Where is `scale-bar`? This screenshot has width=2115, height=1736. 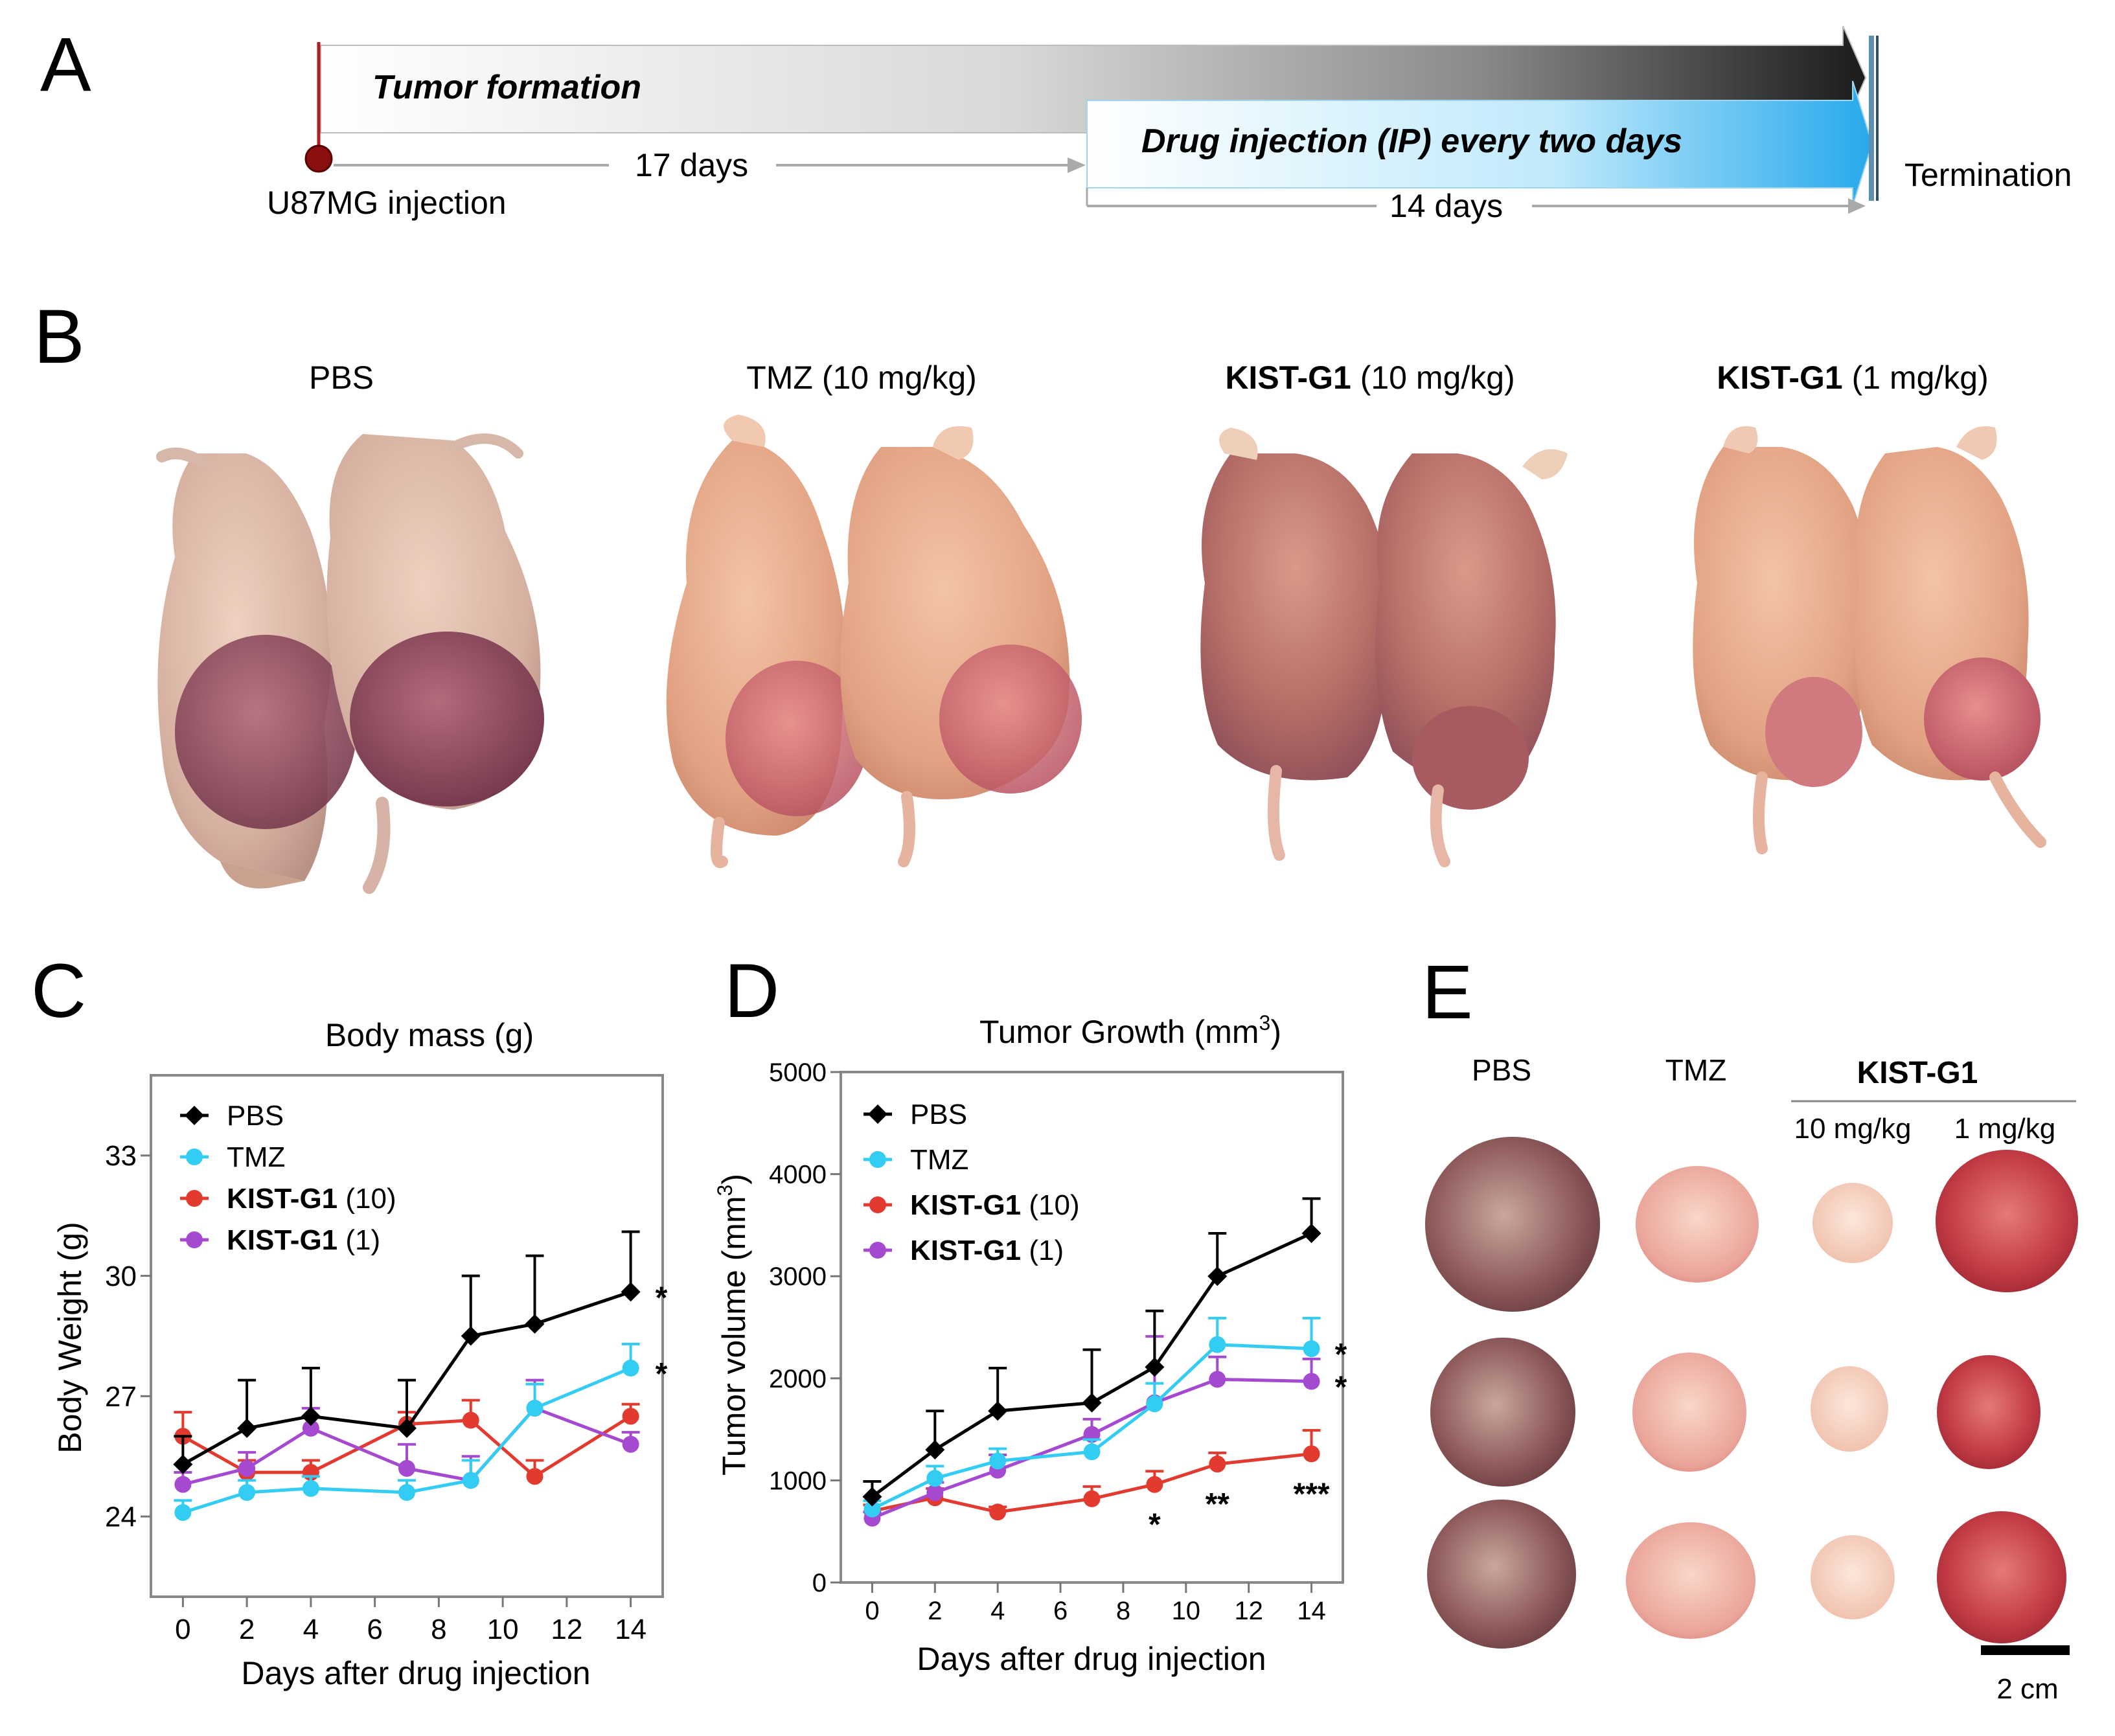 scale-bar is located at coordinates (2025, 1650).